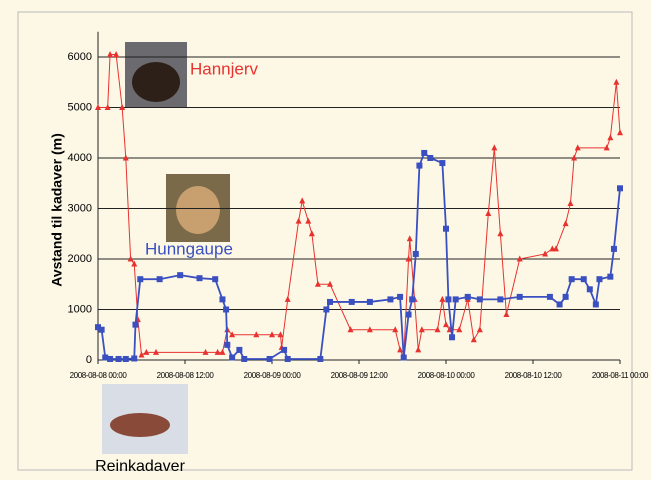 Image resolution: width=651 pixels, height=480 pixels. Describe the element at coordinates (80, 158) in the screenshot. I see `y-tick-label: 4000` at that location.